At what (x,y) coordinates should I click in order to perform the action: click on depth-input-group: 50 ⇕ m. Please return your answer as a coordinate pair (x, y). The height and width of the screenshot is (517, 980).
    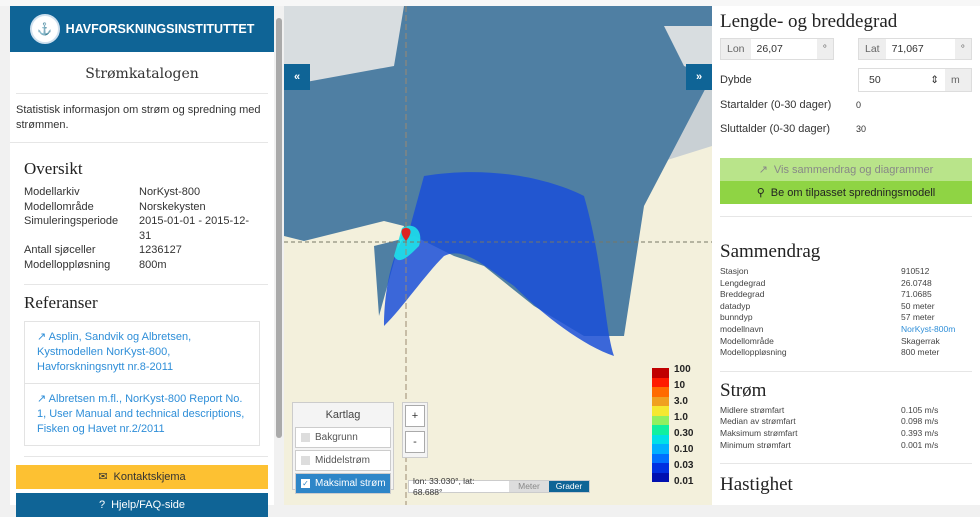
    Looking at the image, I should click on (915, 80).